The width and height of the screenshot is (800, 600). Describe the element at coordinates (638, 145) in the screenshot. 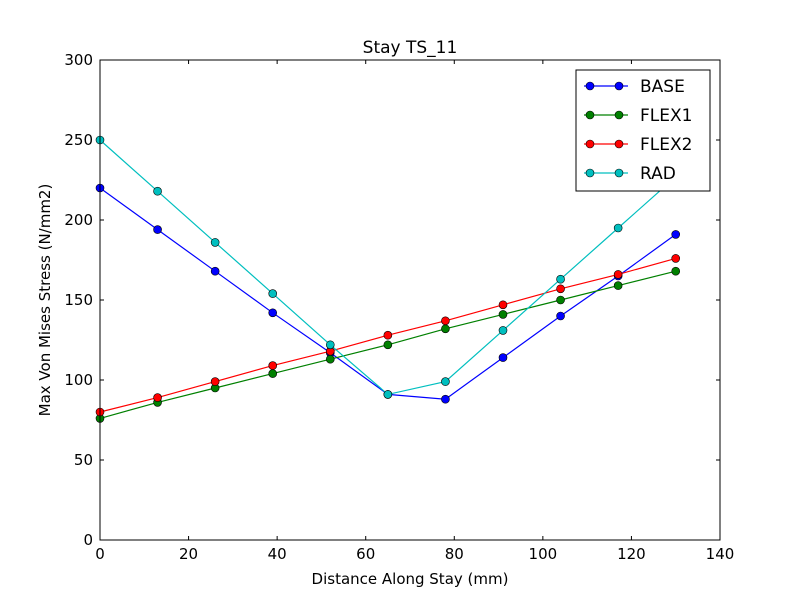

I see `legend-item: FLEX2` at that location.